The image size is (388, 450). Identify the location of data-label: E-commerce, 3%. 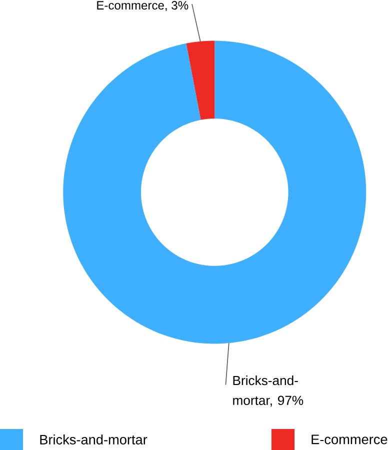
(142, 6).